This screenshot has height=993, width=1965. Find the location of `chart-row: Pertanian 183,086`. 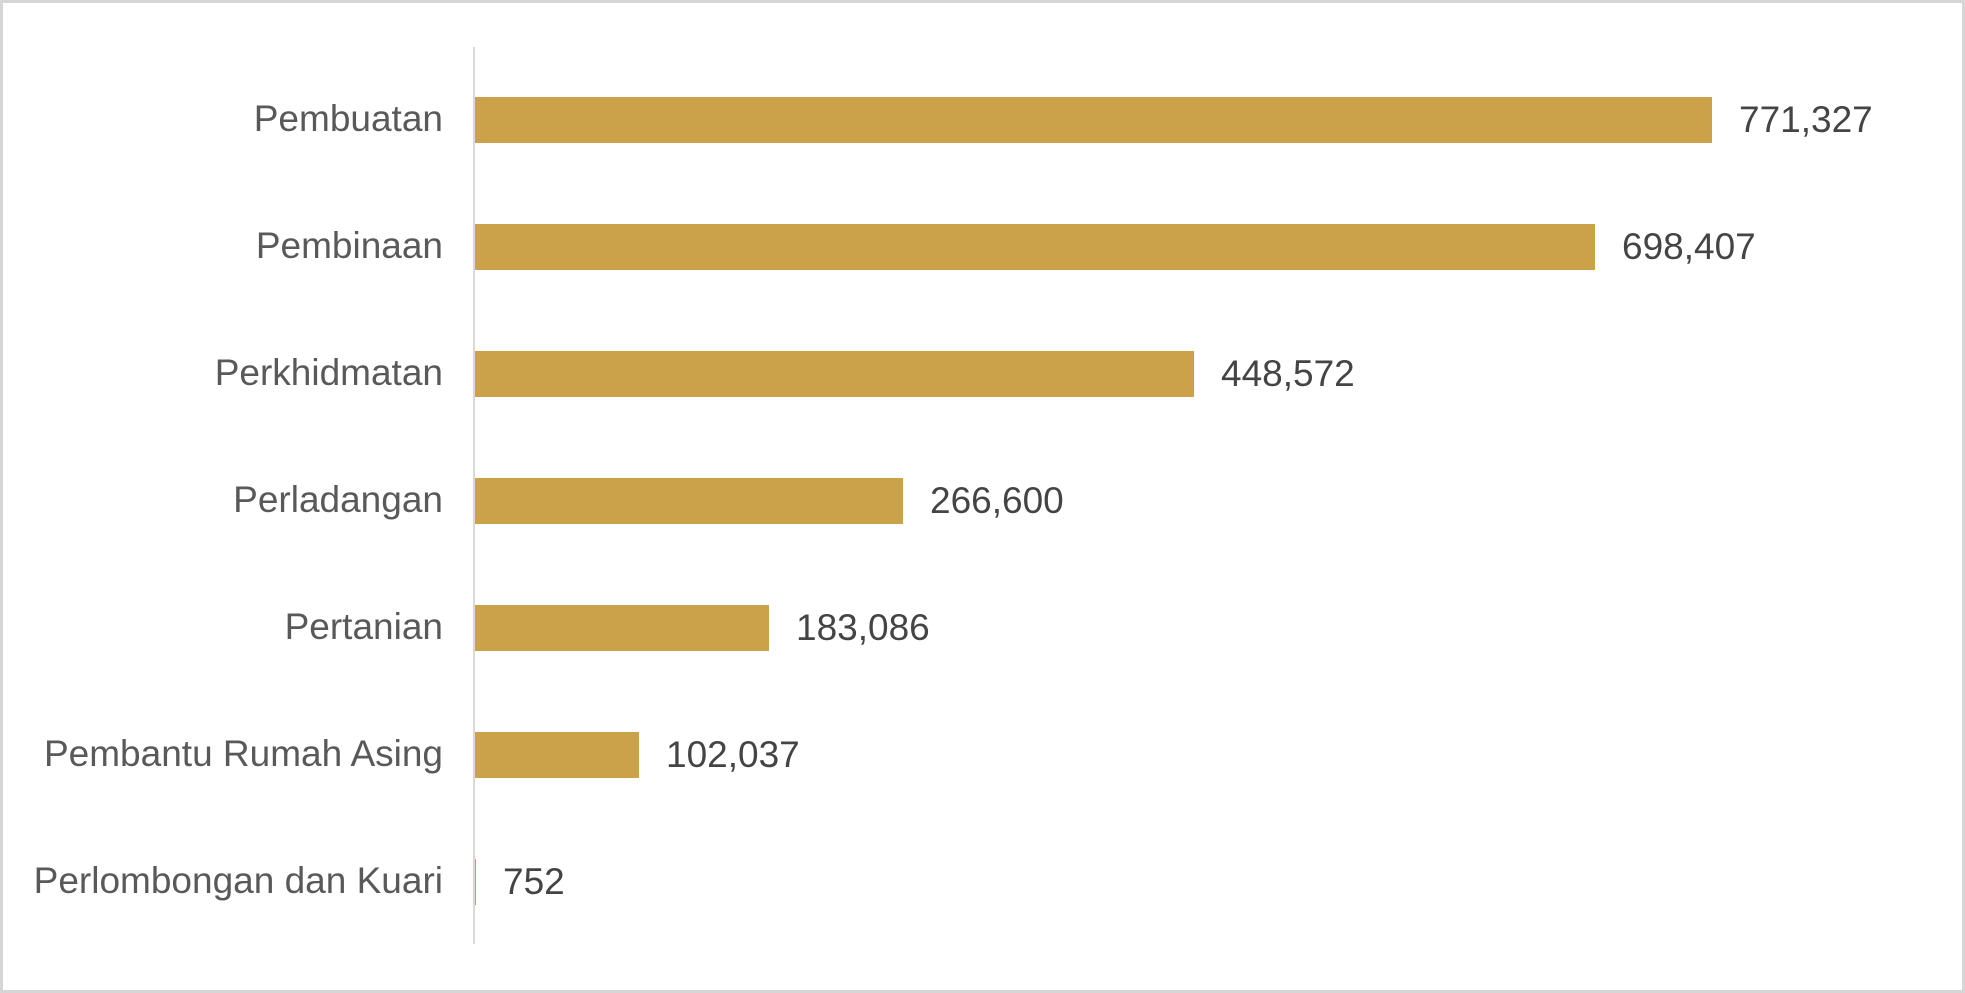

chart-row: Pertanian 183,086 is located at coordinates (982, 627).